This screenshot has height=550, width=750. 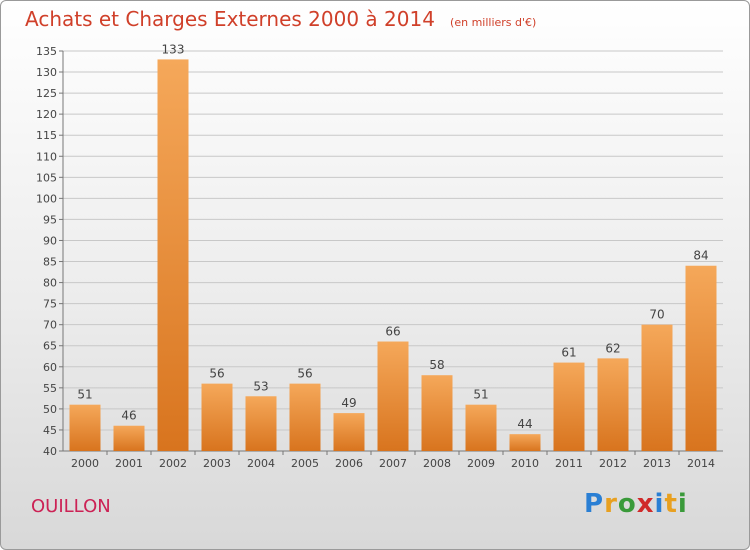 What do you see at coordinates (230, 19) in the screenshot?
I see `chart-title: Achats et Charges Externes 2000 à 2014` at bounding box center [230, 19].